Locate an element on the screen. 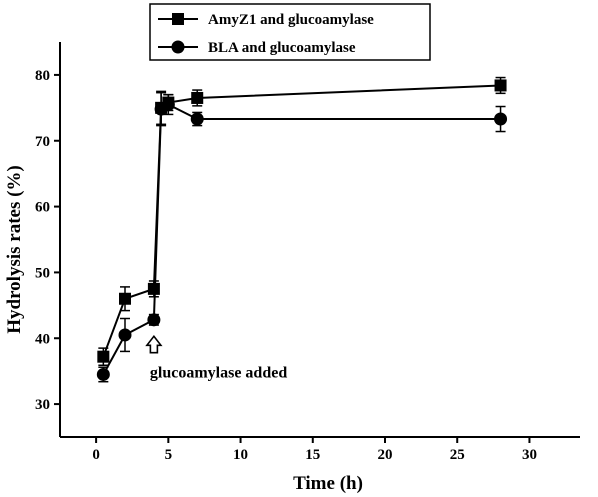 The width and height of the screenshot is (598, 497). y-tick-label: 70 is located at coordinates (42, 142).